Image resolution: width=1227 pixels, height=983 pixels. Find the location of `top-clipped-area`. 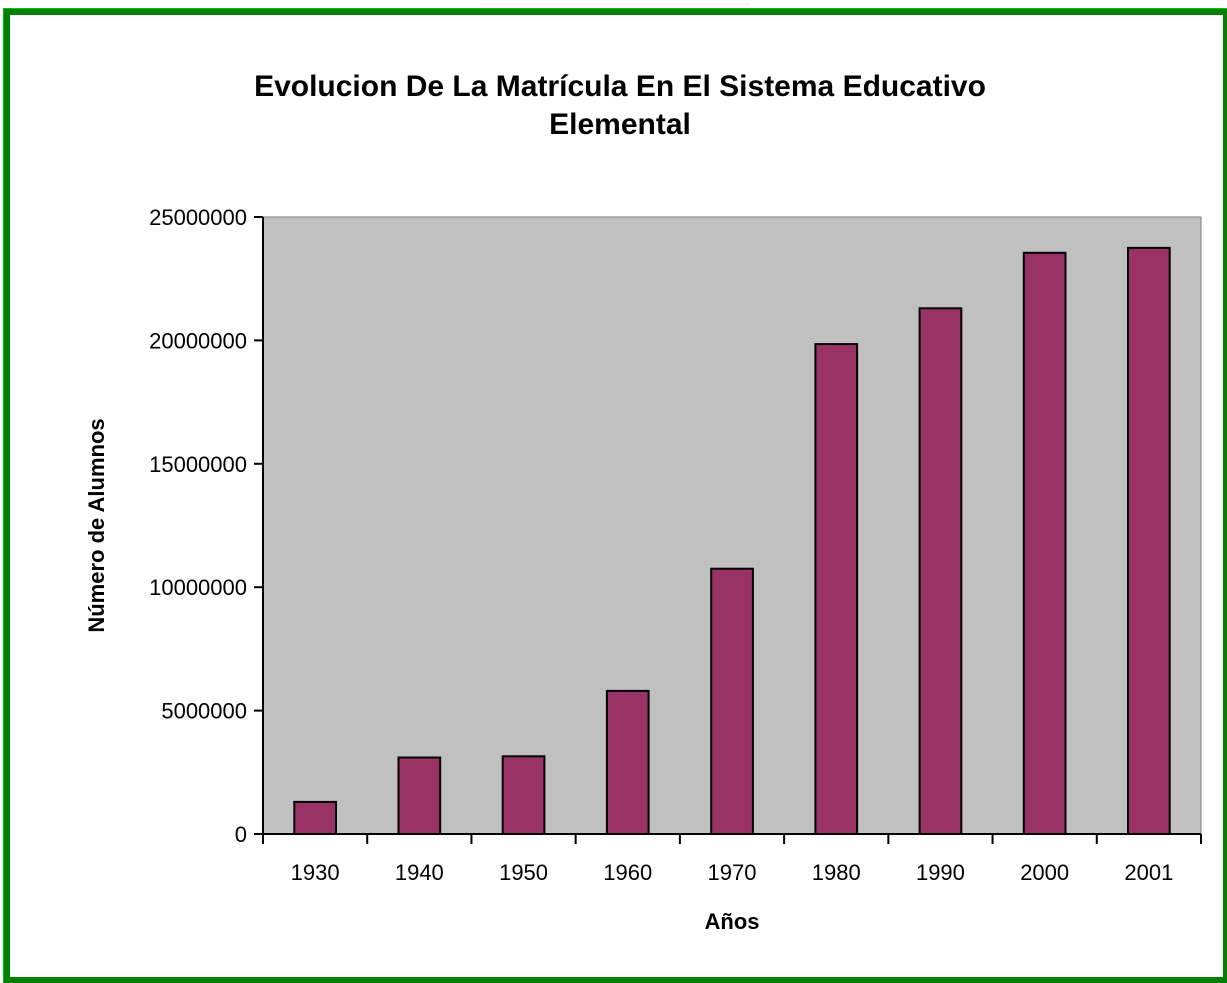

top-clipped-area is located at coordinates (615, 3).